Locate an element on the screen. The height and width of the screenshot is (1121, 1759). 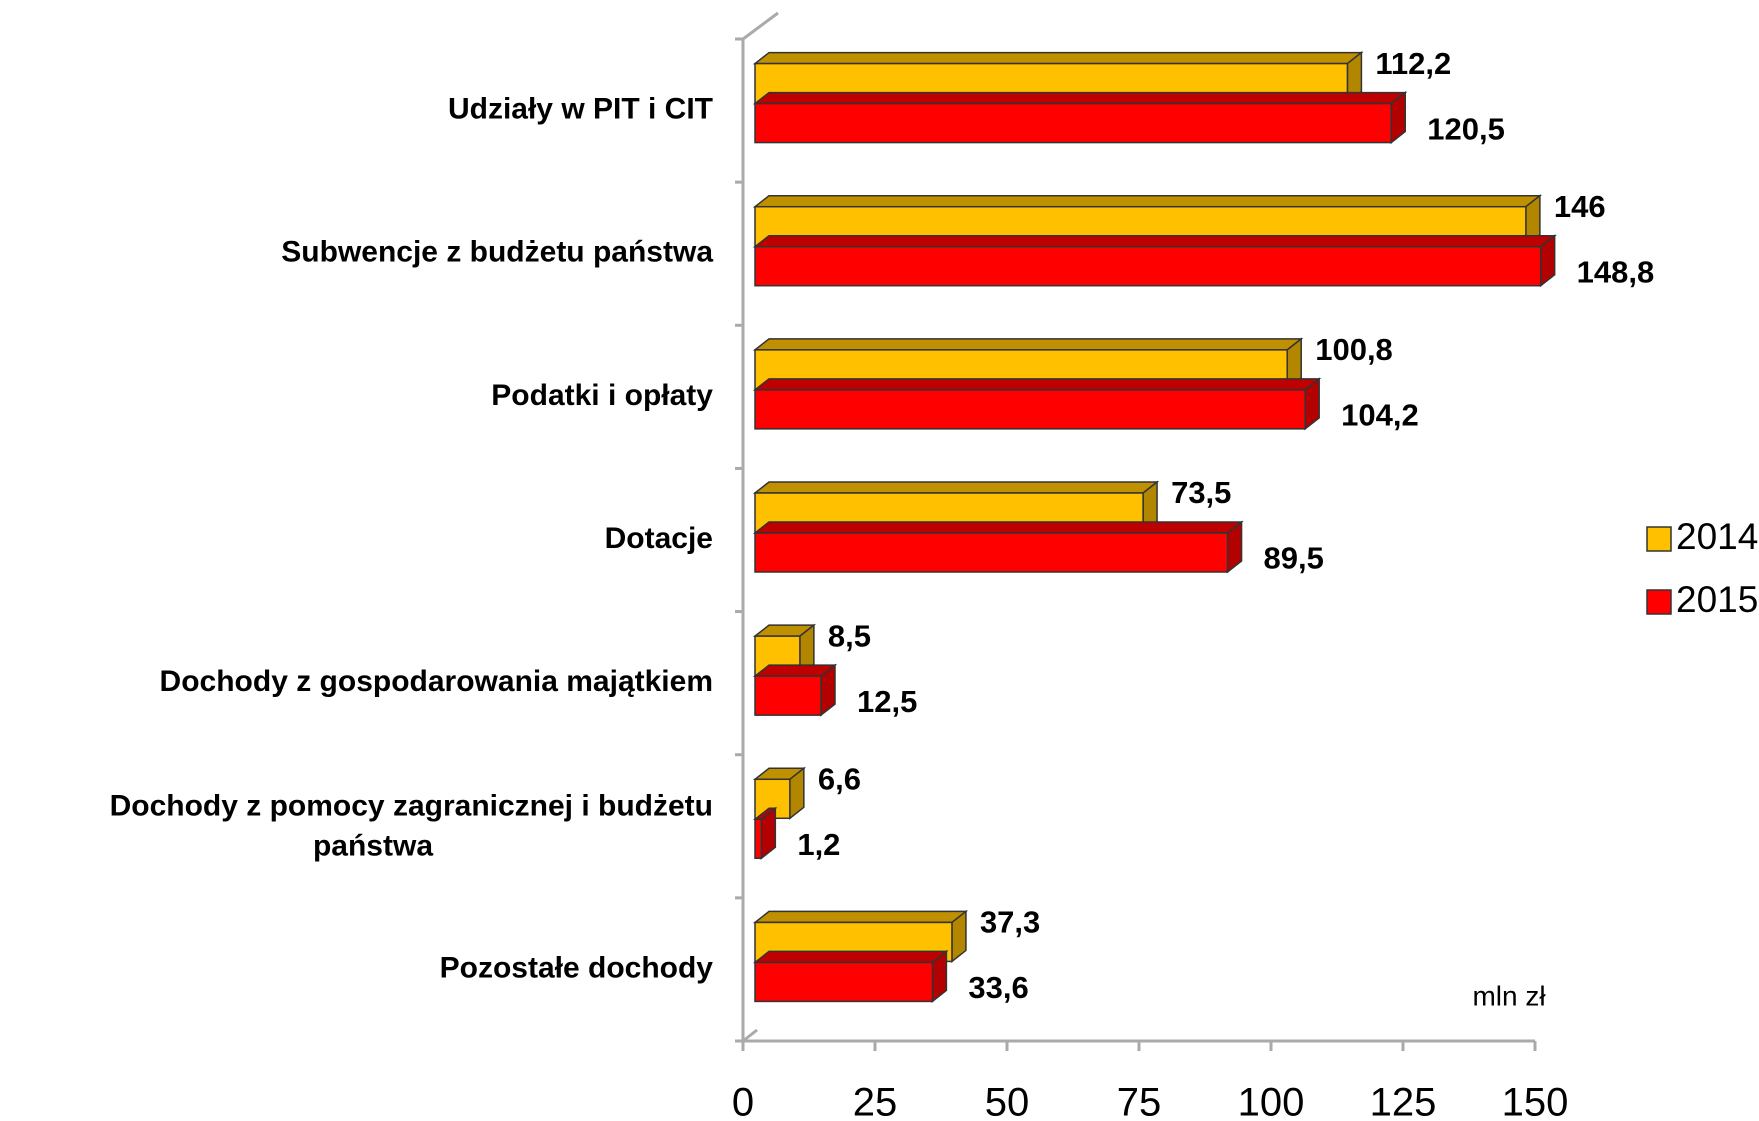
value-label: 104,2 is located at coordinates (1380, 415).